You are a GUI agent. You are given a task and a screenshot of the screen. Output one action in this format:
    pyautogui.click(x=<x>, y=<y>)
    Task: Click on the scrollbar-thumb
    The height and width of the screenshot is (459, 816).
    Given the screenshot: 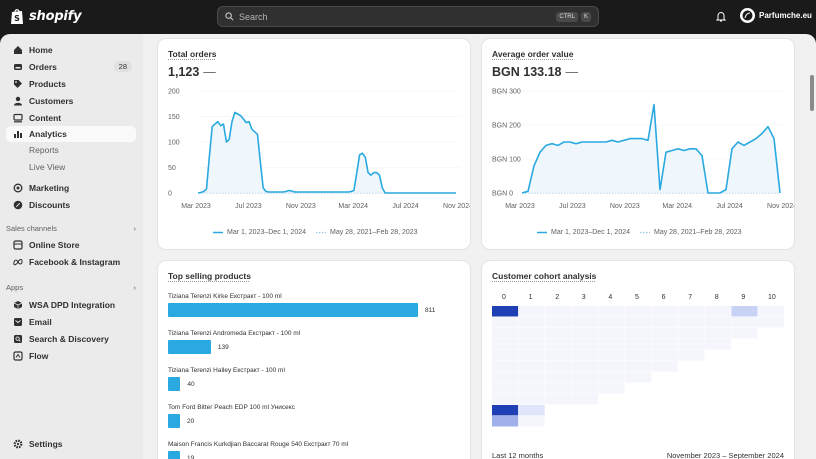 What is the action you would take?
    pyautogui.click(x=812, y=93)
    